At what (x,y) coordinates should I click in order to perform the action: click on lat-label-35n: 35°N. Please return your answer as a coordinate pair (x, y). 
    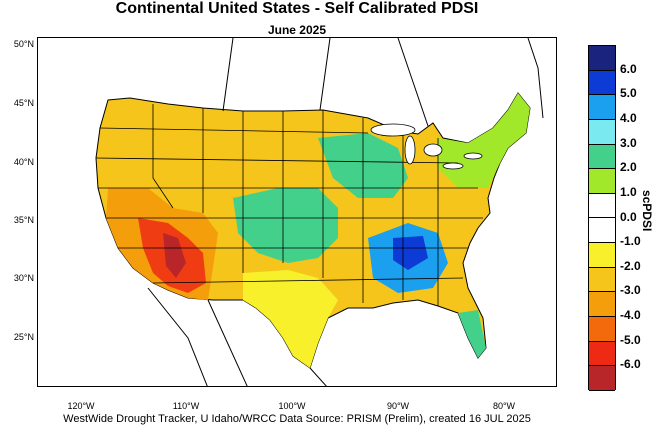
    Looking at the image, I should click on (23, 220).